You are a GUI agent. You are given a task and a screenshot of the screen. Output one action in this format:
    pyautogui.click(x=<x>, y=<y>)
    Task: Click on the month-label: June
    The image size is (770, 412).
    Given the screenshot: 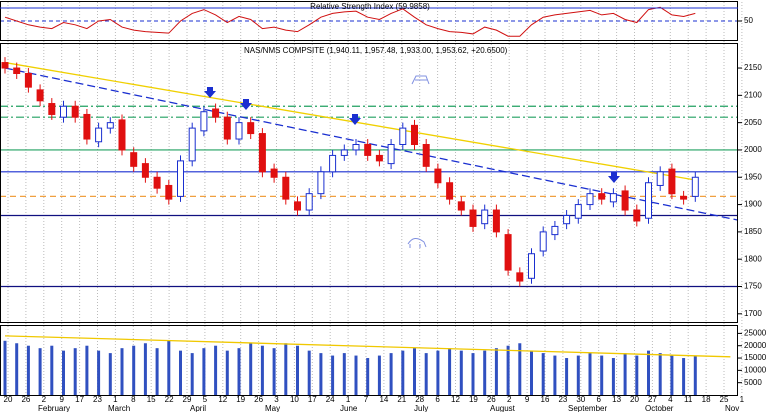 What is the action you would take?
    pyautogui.click(x=349, y=408)
    